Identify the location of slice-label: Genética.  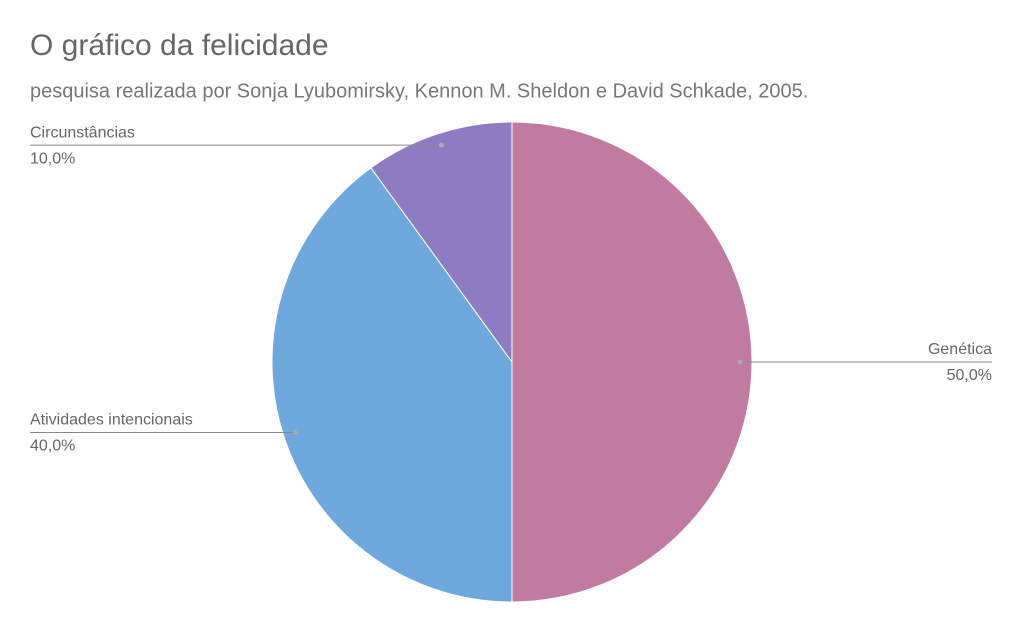
(960, 349).